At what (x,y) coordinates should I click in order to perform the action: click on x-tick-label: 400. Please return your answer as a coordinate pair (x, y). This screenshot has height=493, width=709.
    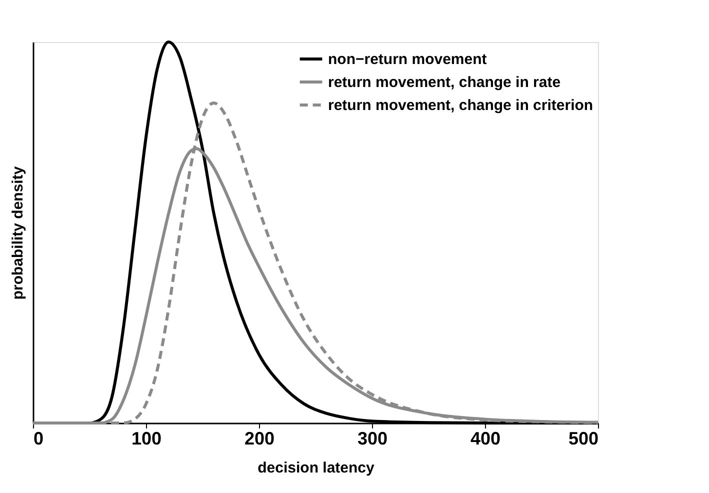
    Looking at the image, I should click on (485, 438).